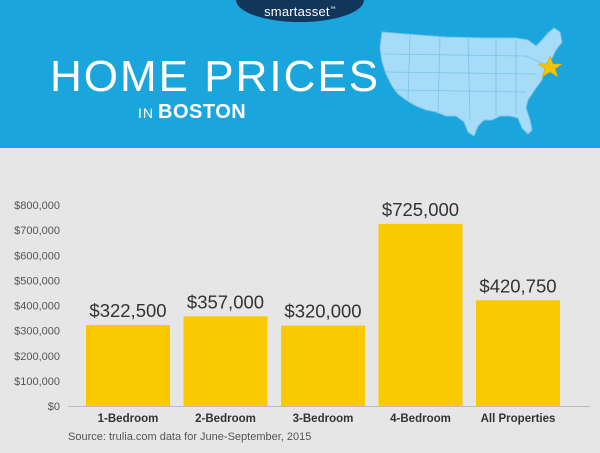 Image resolution: width=600 pixels, height=453 pixels. What do you see at coordinates (225, 301) in the screenshot?
I see `data-label: $357,000` at bounding box center [225, 301].